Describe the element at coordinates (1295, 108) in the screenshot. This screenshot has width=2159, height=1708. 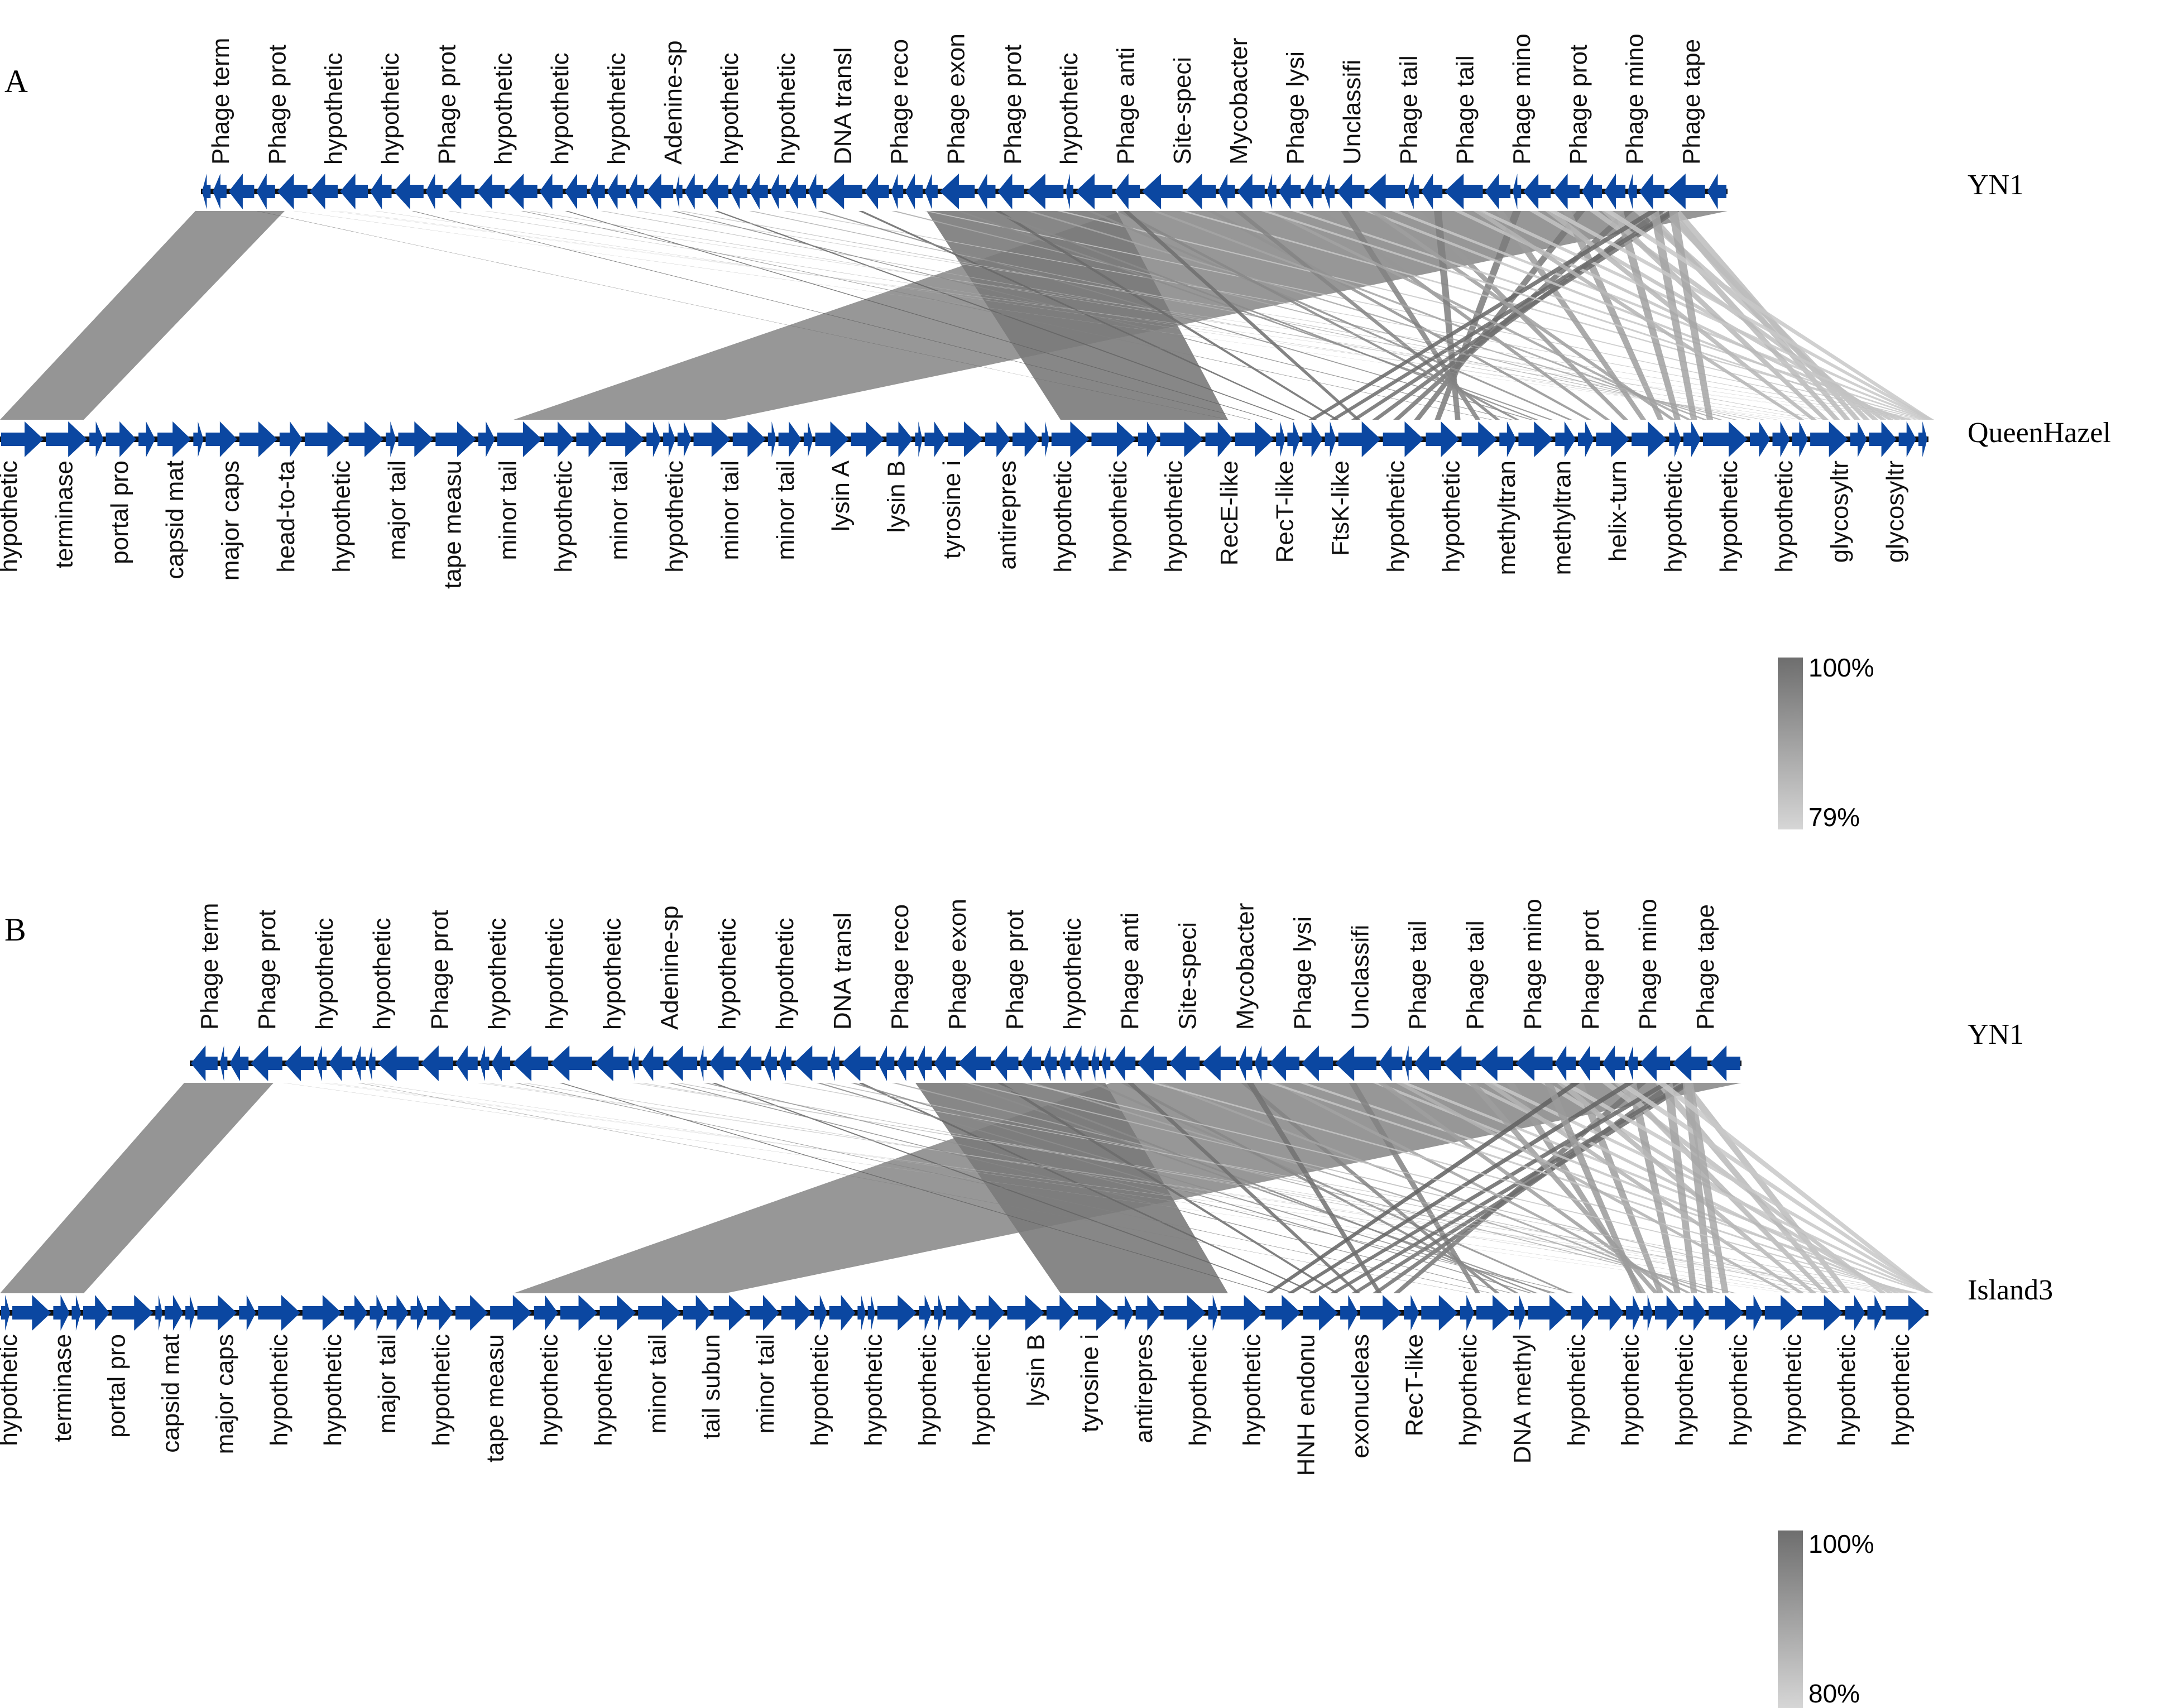
I see `top-gene-label-19: Phage lysi` at that location.